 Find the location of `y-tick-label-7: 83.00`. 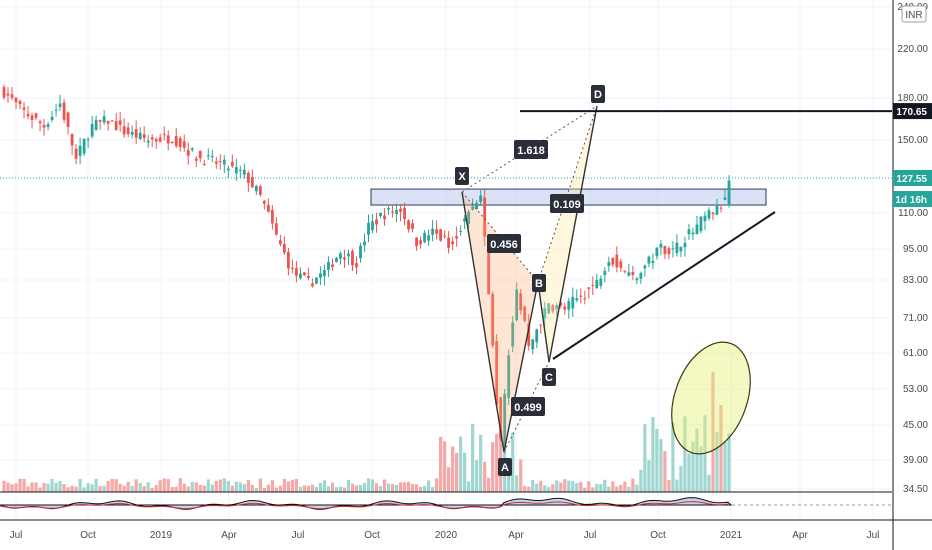

y-tick-label-7: 83.00 is located at coordinates (915, 280).